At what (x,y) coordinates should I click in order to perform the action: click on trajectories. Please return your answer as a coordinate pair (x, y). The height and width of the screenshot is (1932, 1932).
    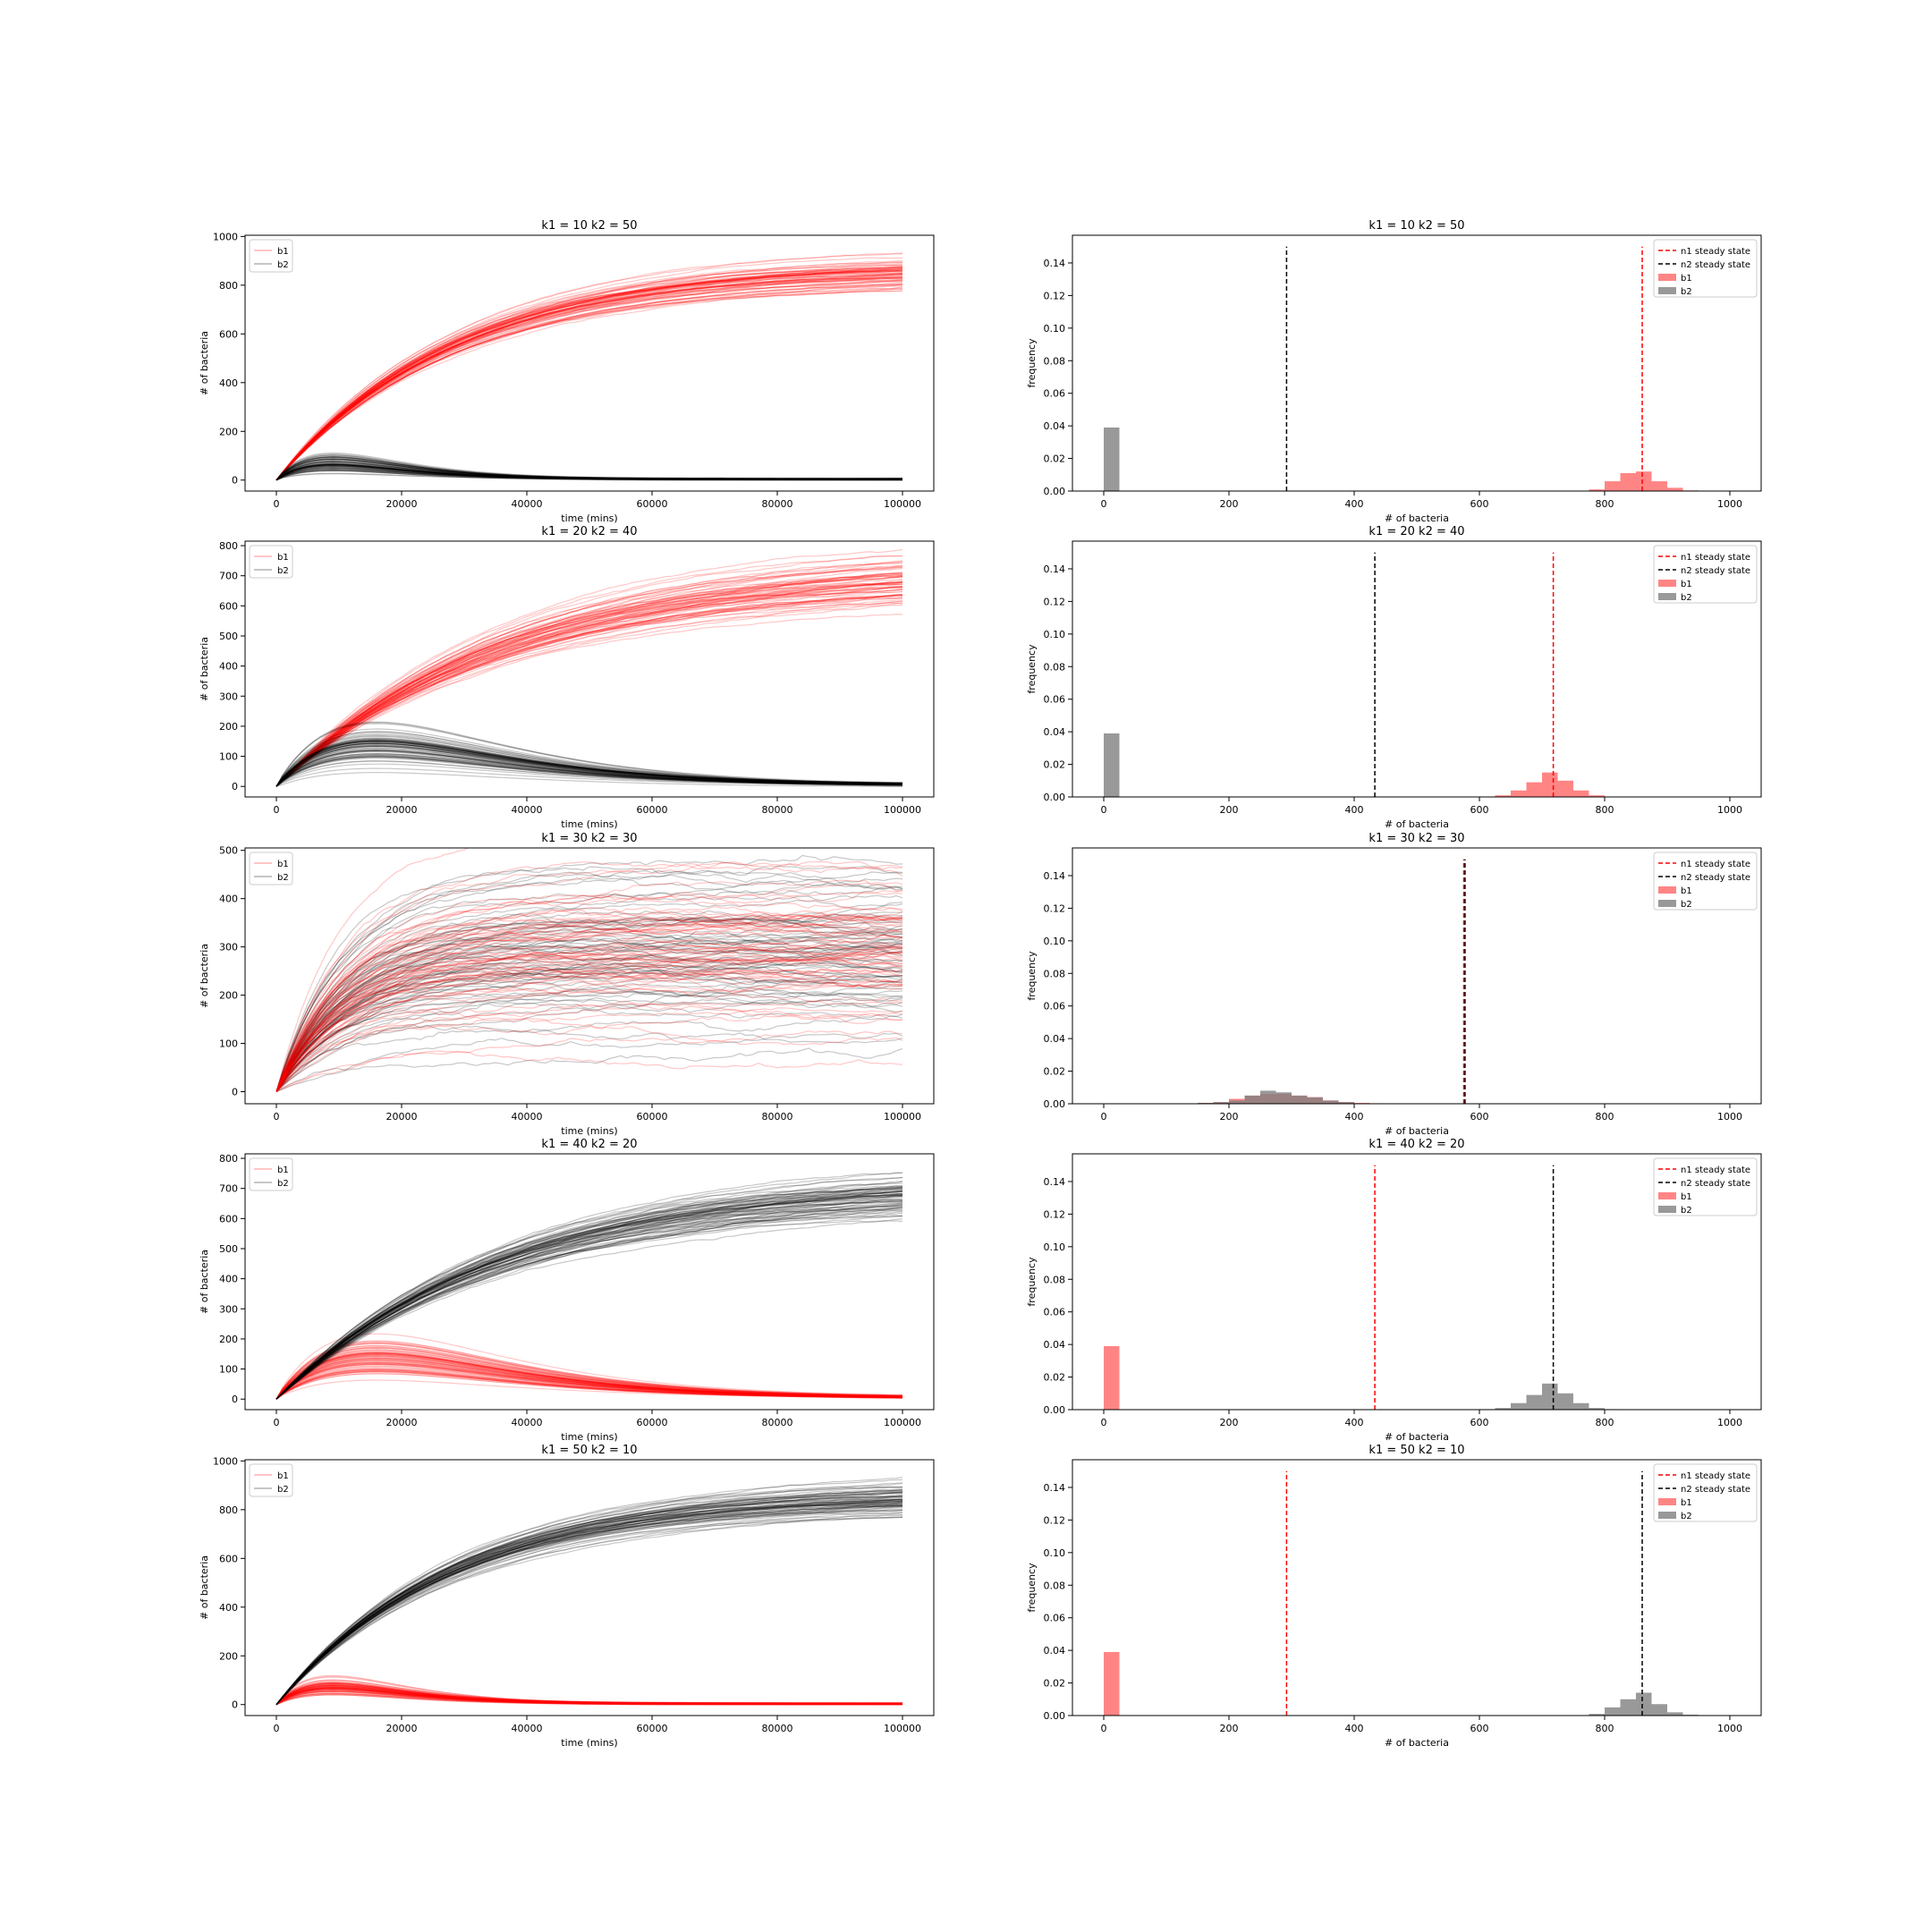
    Looking at the image, I should click on (589, 366).